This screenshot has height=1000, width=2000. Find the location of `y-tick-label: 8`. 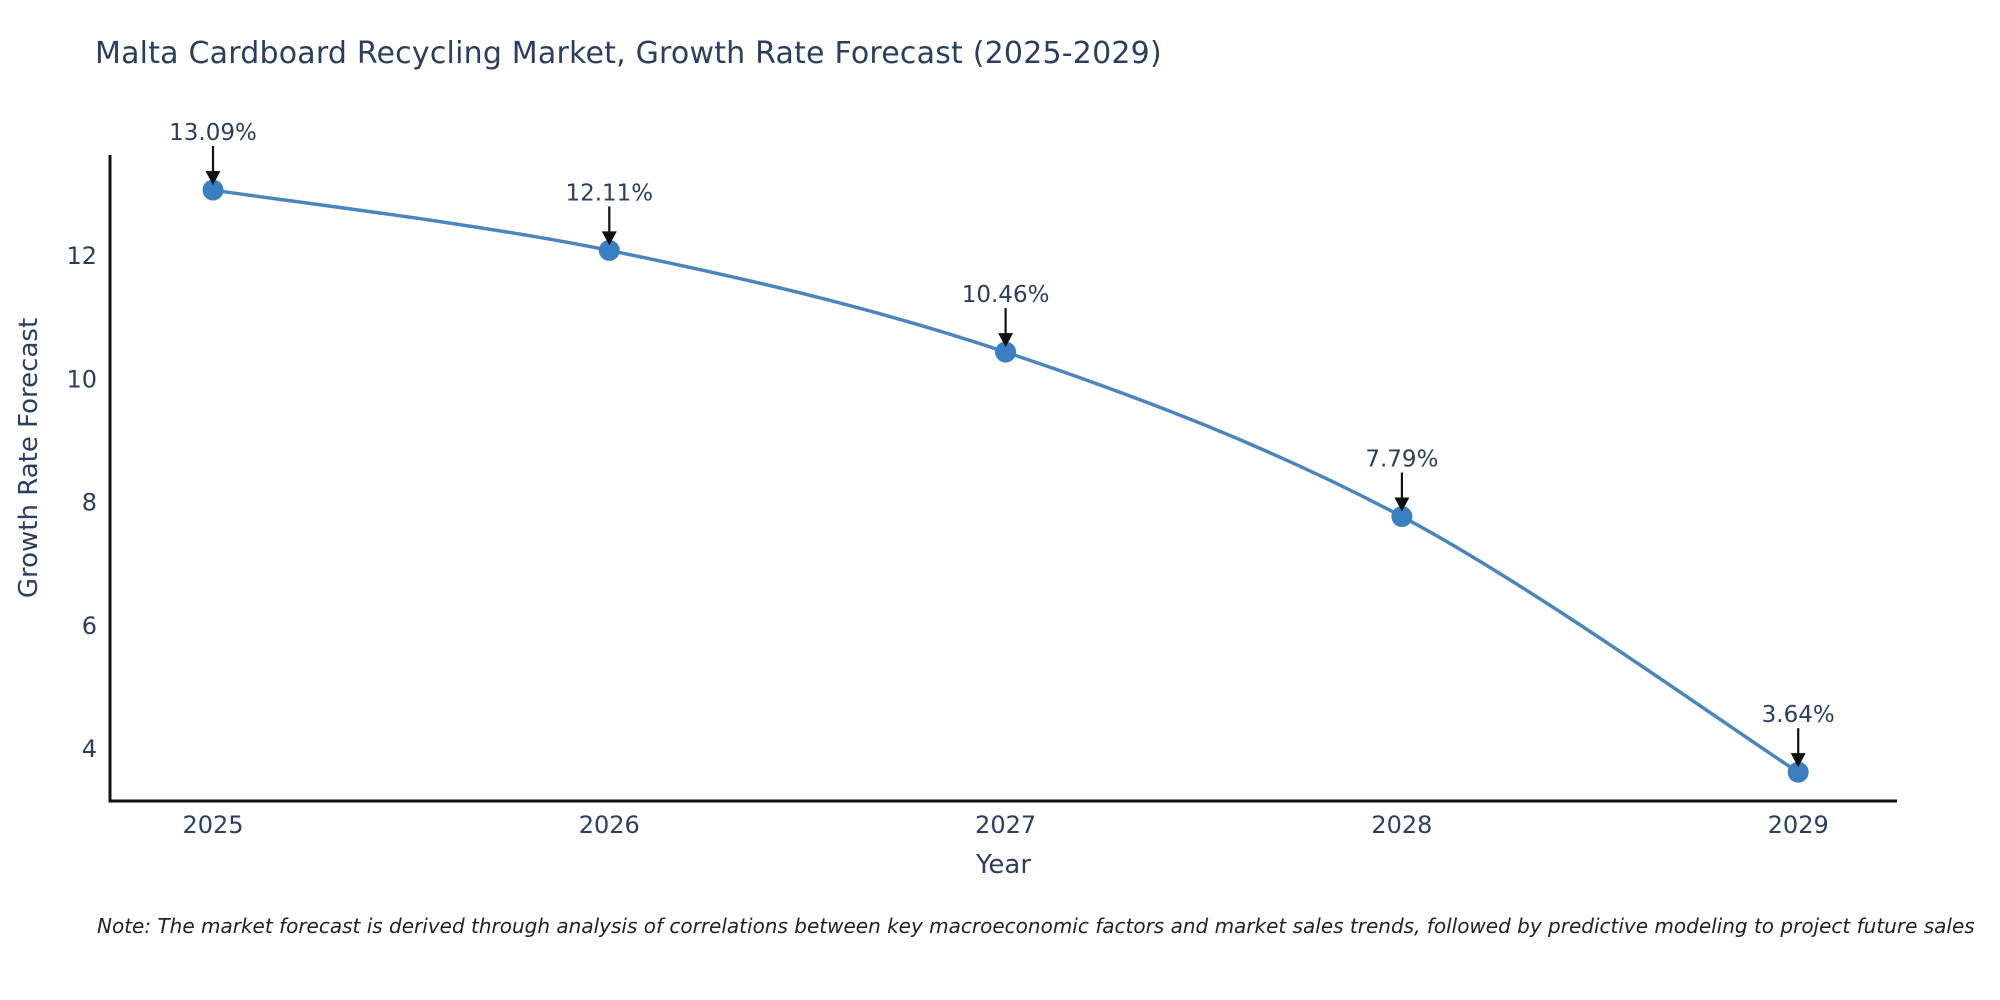

y-tick-label: 8 is located at coordinates (89, 503).